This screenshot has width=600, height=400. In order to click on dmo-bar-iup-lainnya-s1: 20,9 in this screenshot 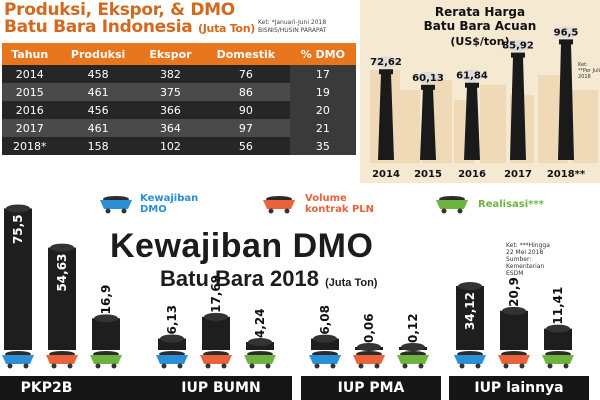, I will do `click(514, 313)`.